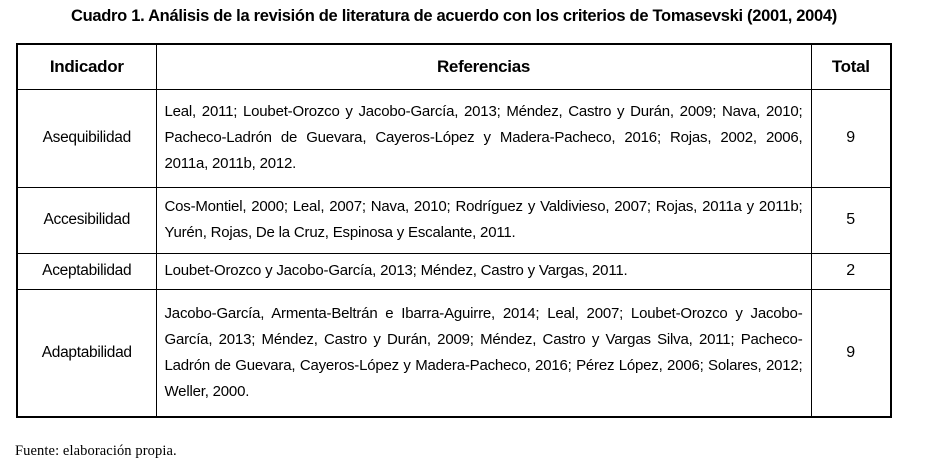  I want to click on total-cell: 5, so click(851, 220).